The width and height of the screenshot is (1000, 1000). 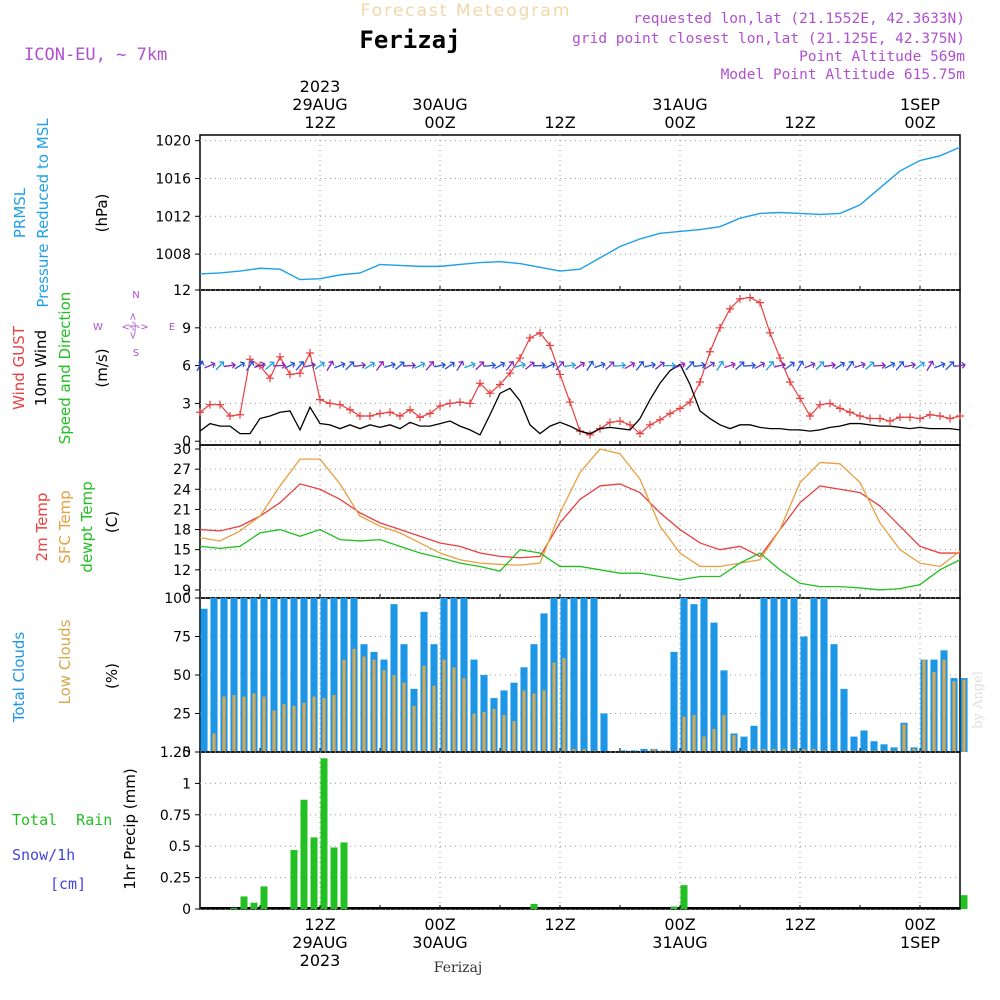 I want to click on temp-dewpt-line, so click(x=580, y=559).